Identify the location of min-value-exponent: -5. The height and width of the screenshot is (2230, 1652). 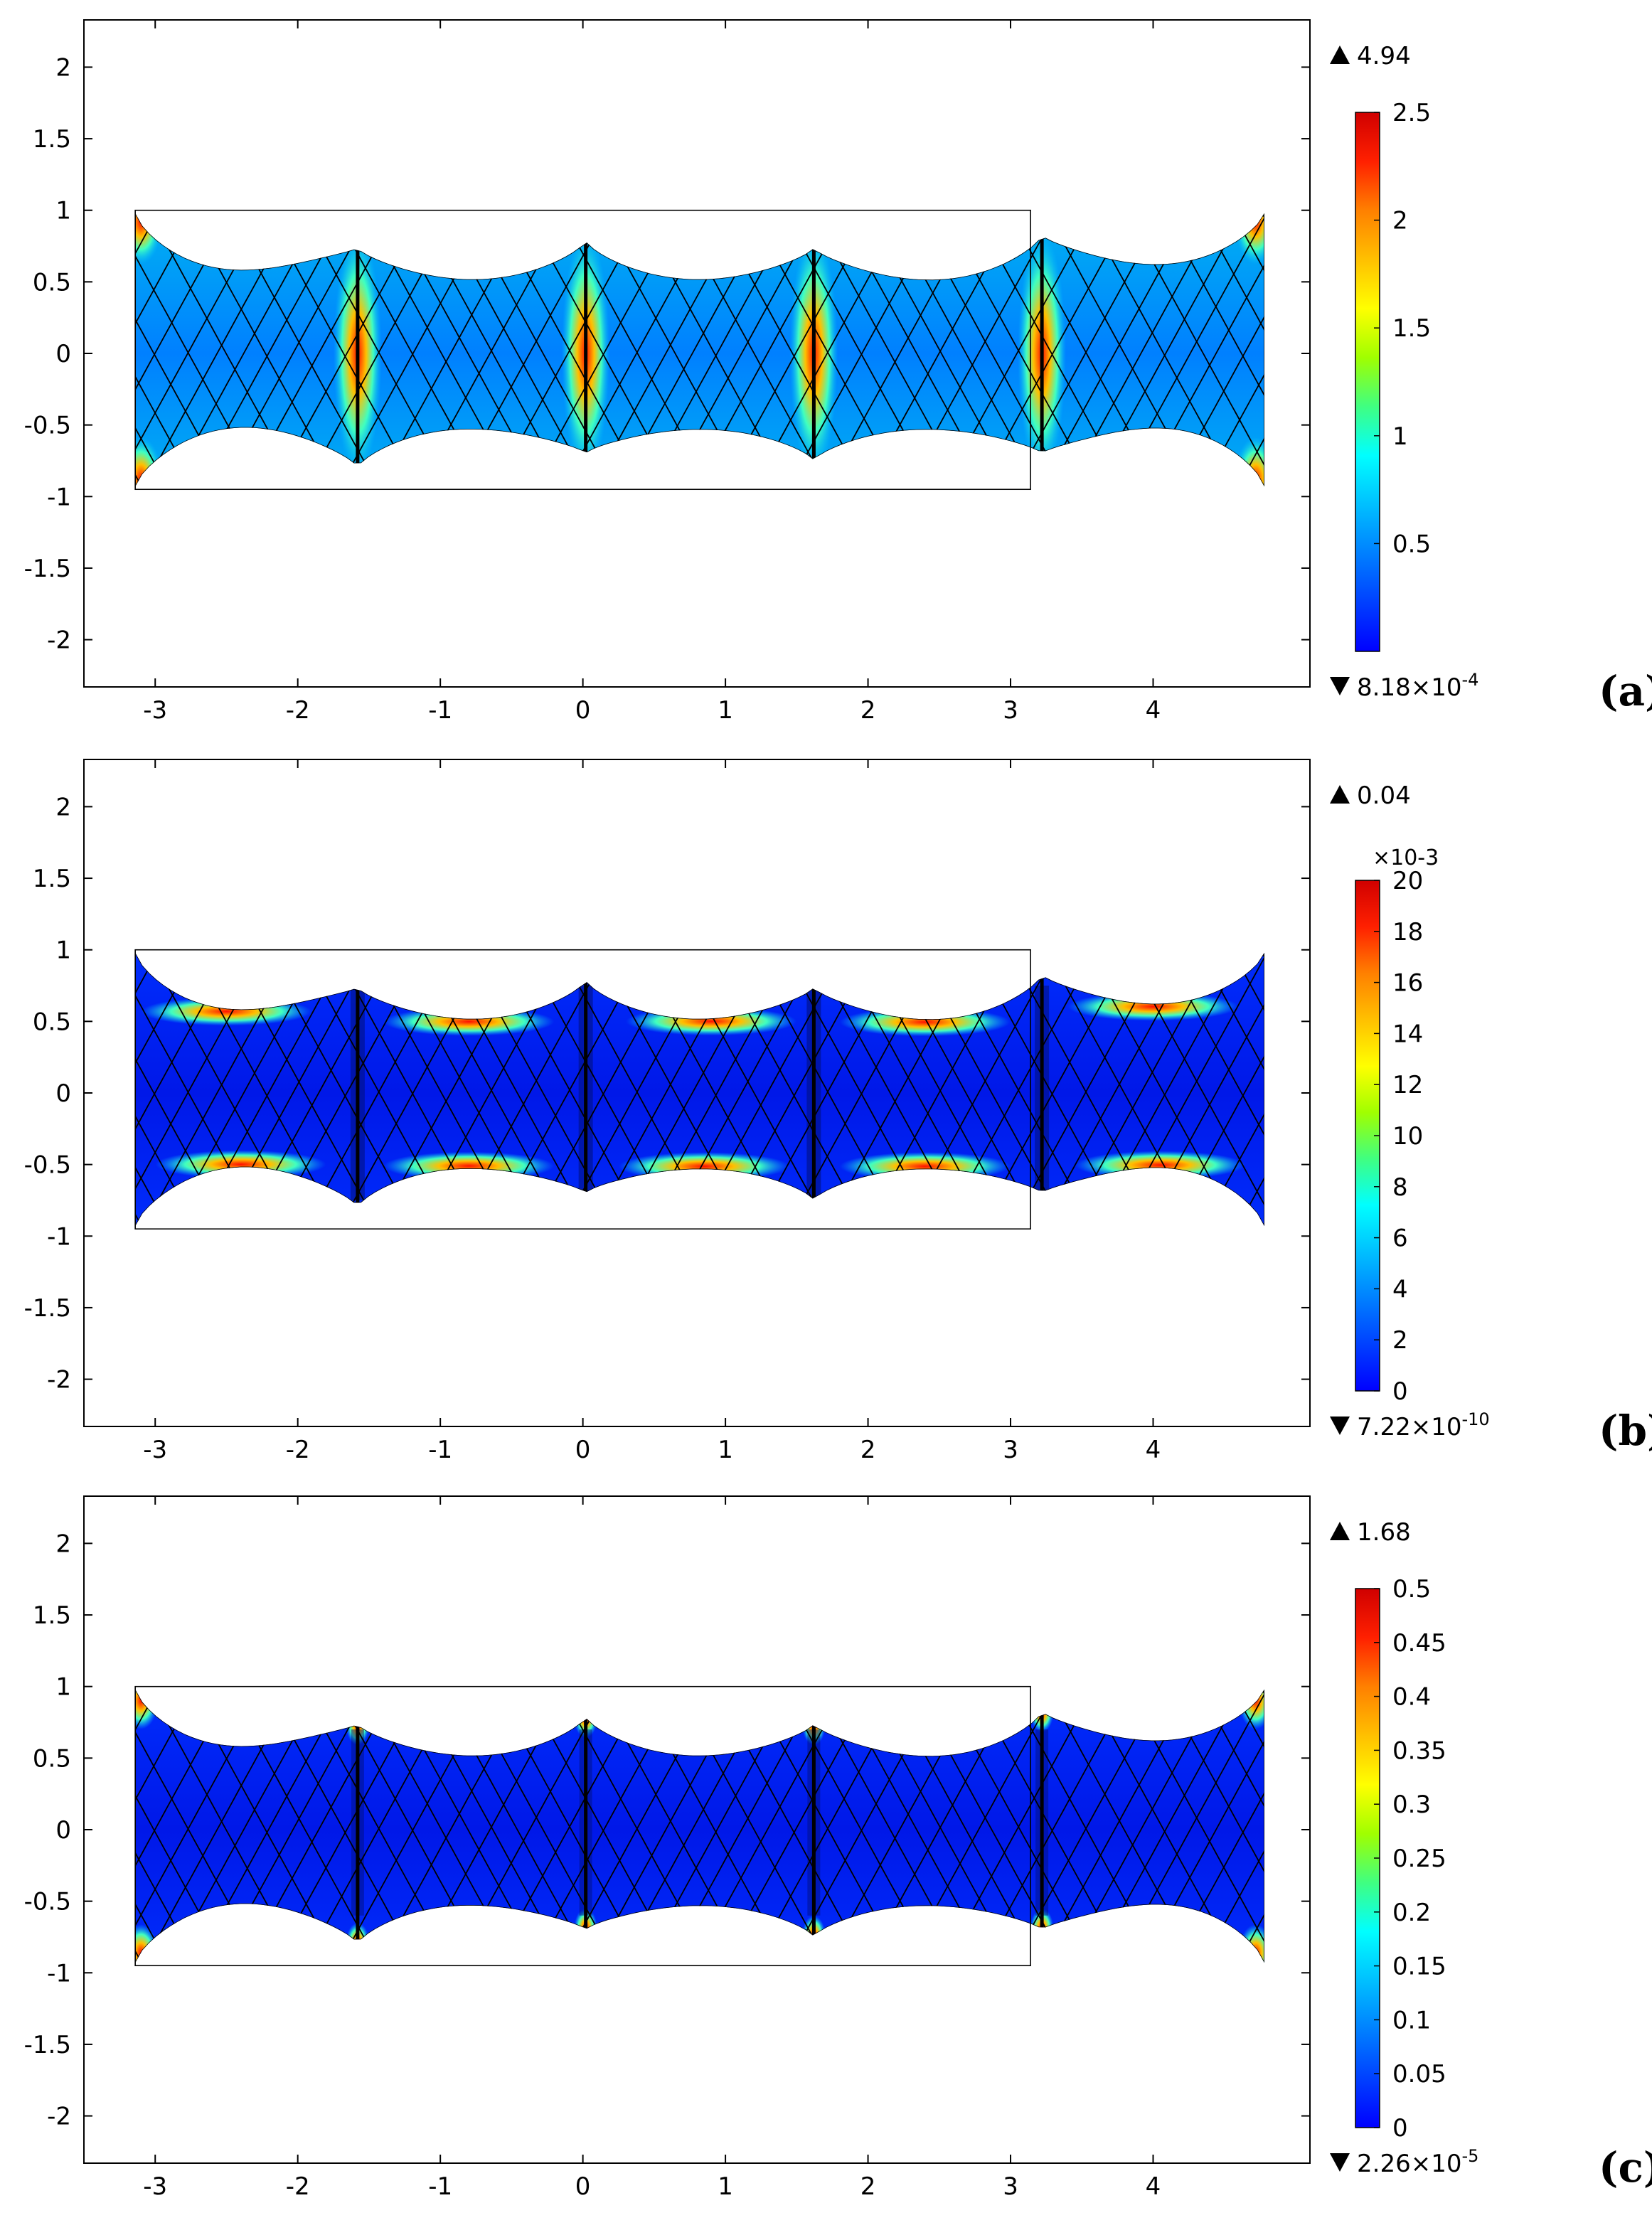
(1469, 2156).